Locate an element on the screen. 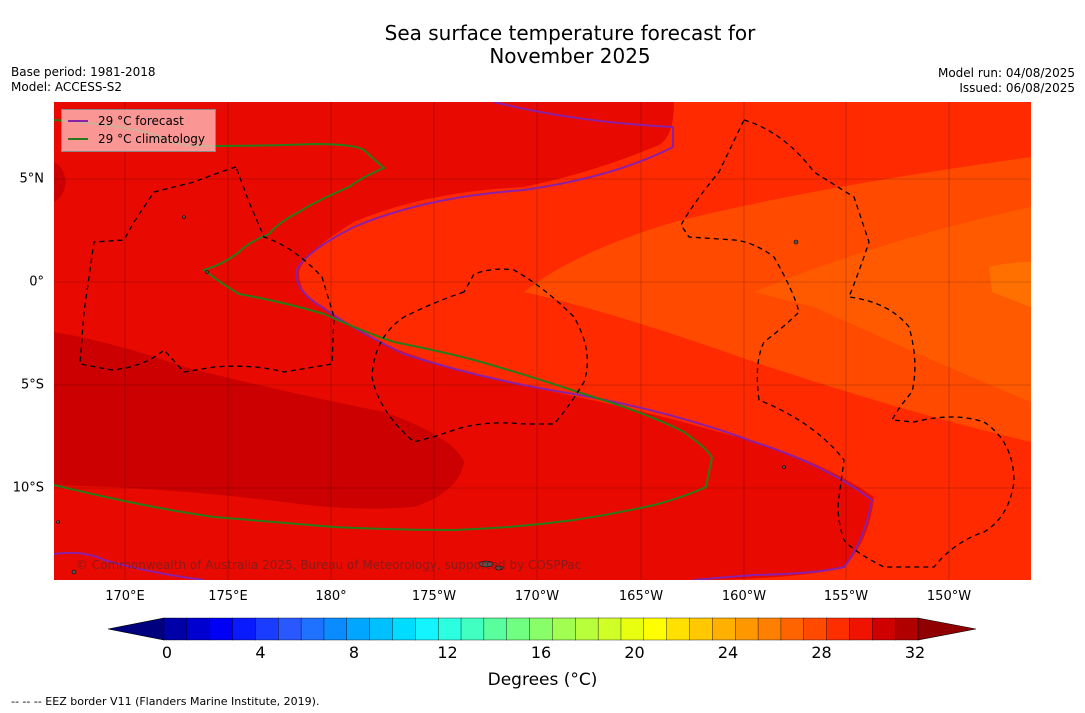  longitude-label: 170°W is located at coordinates (537, 596).